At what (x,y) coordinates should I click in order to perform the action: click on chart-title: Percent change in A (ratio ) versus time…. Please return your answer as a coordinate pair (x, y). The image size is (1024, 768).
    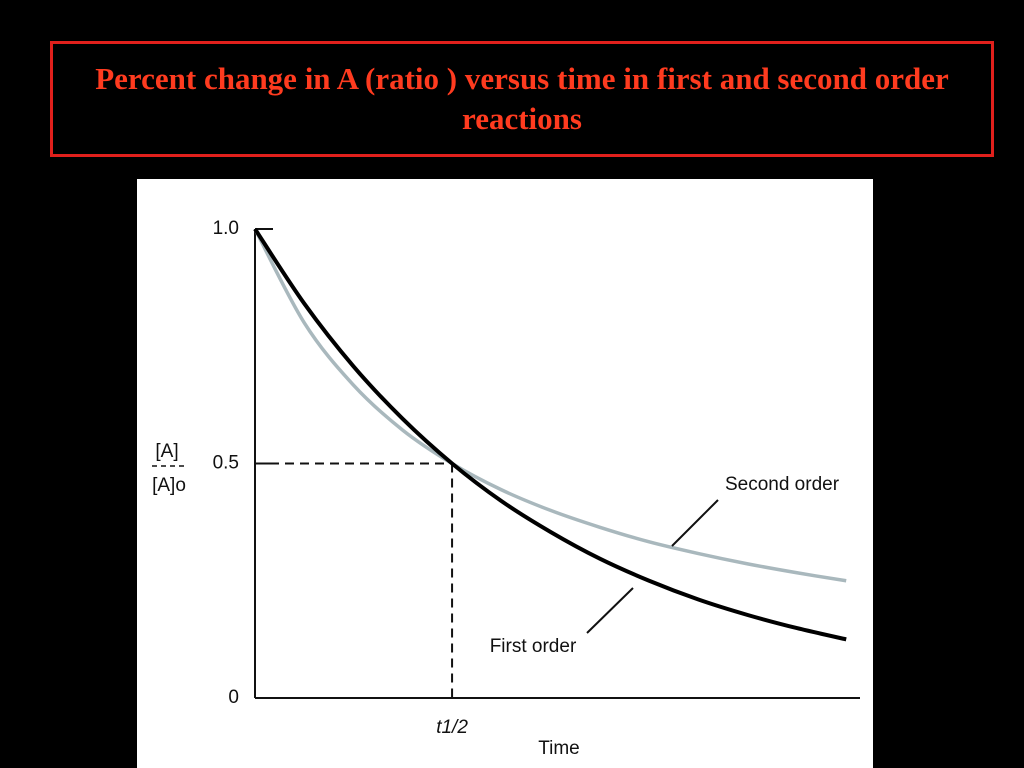
    Looking at the image, I should click on (522, 98).